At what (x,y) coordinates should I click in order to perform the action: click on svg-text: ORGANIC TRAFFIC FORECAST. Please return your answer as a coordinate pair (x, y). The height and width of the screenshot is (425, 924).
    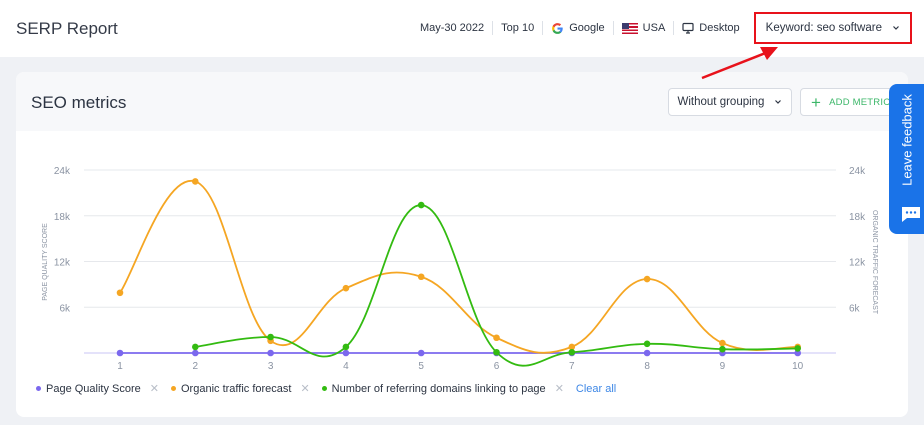
    Looking at the image, I should click on (874, 262).